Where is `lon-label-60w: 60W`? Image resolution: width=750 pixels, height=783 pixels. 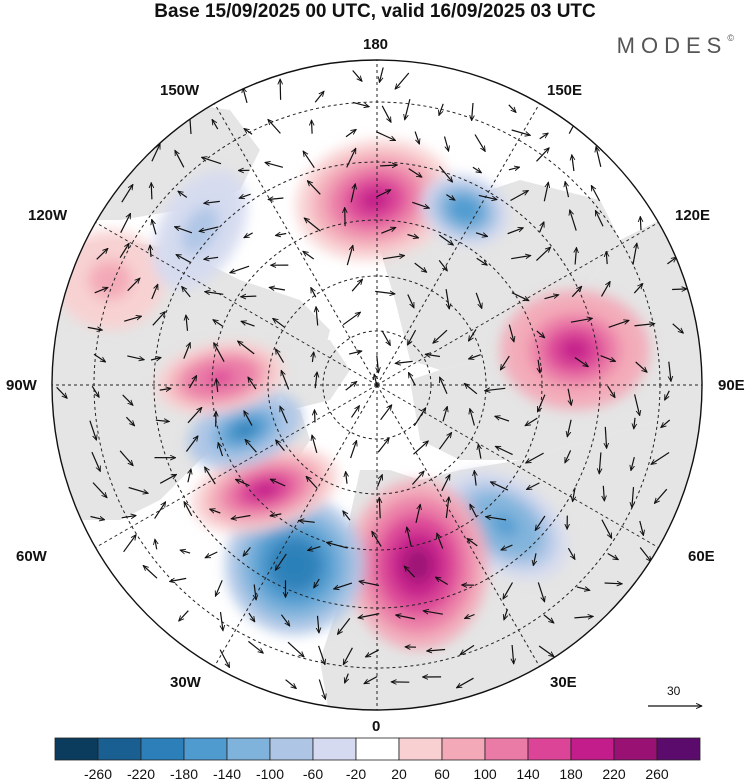 lon-label-60w: 60W is located at coordinates (31, 556).